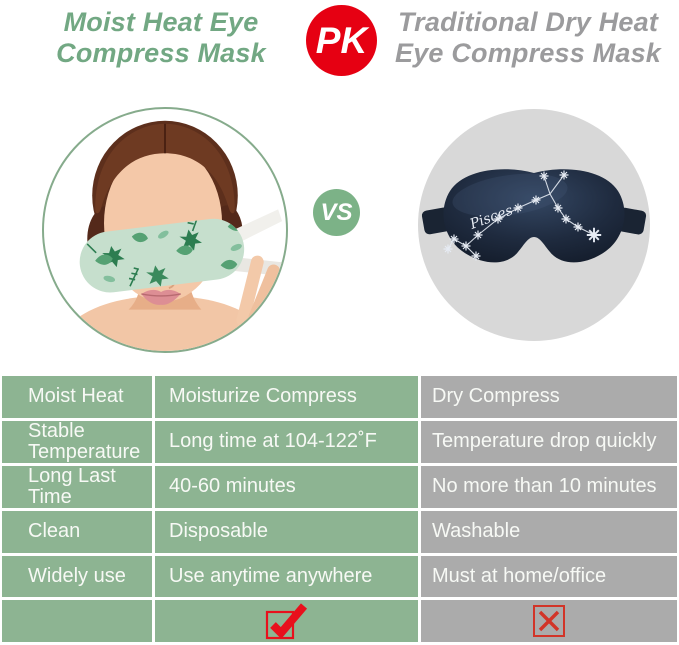 The width and height of the screenshot is (679, 645). I want to click on dry-heat-mask-photo: Pisces, so click(534, 225).